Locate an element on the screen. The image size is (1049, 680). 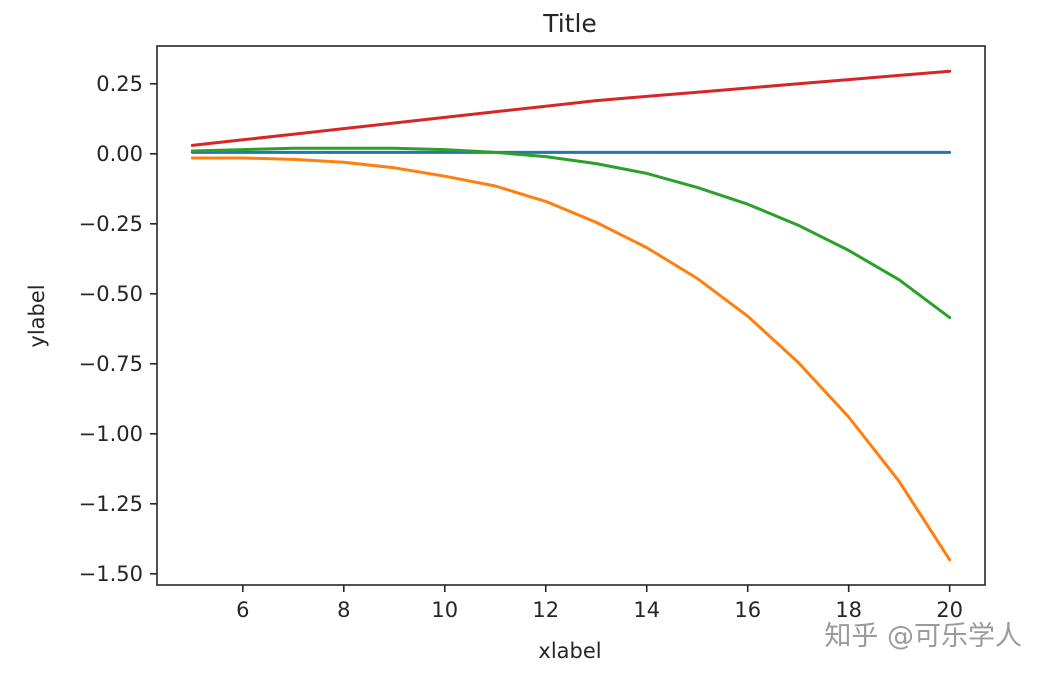
x-axis-ticks: 6 8 10 12 14 16 18 20 is located at coordinates (599, 603).